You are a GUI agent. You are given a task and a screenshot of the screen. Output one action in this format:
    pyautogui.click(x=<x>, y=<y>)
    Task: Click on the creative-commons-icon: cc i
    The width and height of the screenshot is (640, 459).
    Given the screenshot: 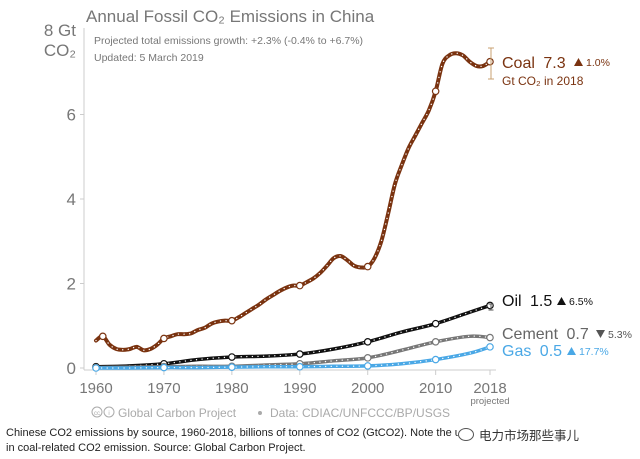 What is the action you would take?
    pyautogui.click(x=103, y=412)
    